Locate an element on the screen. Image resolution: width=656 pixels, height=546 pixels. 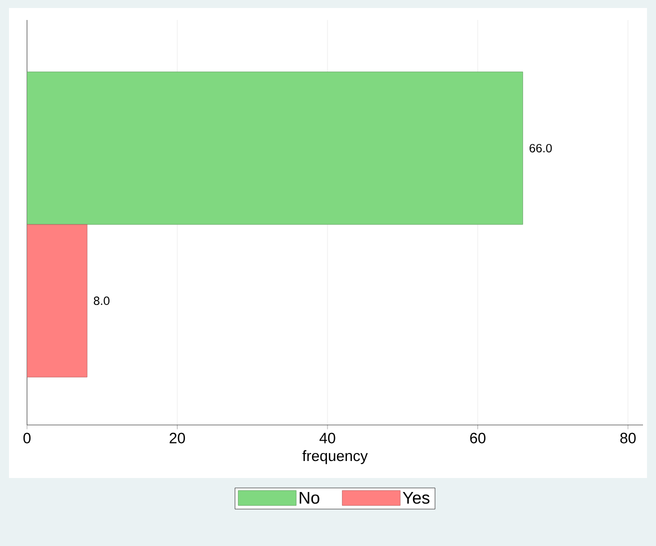
x-tick-label: 60 is located at coordinates (478, 438).